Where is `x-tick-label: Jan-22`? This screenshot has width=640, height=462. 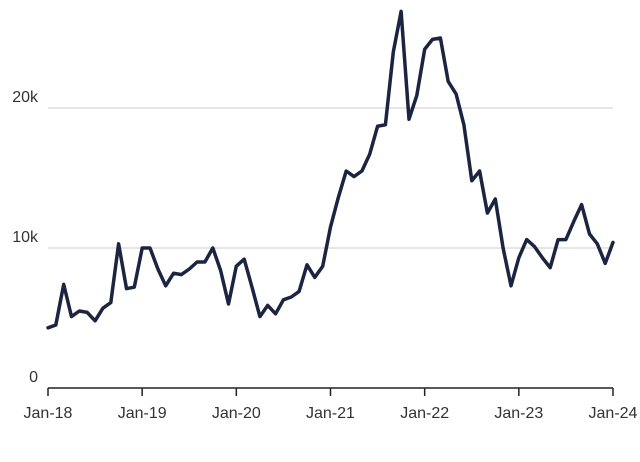 x-tick-label: Jan-22 is located at coordinates (424, 413).